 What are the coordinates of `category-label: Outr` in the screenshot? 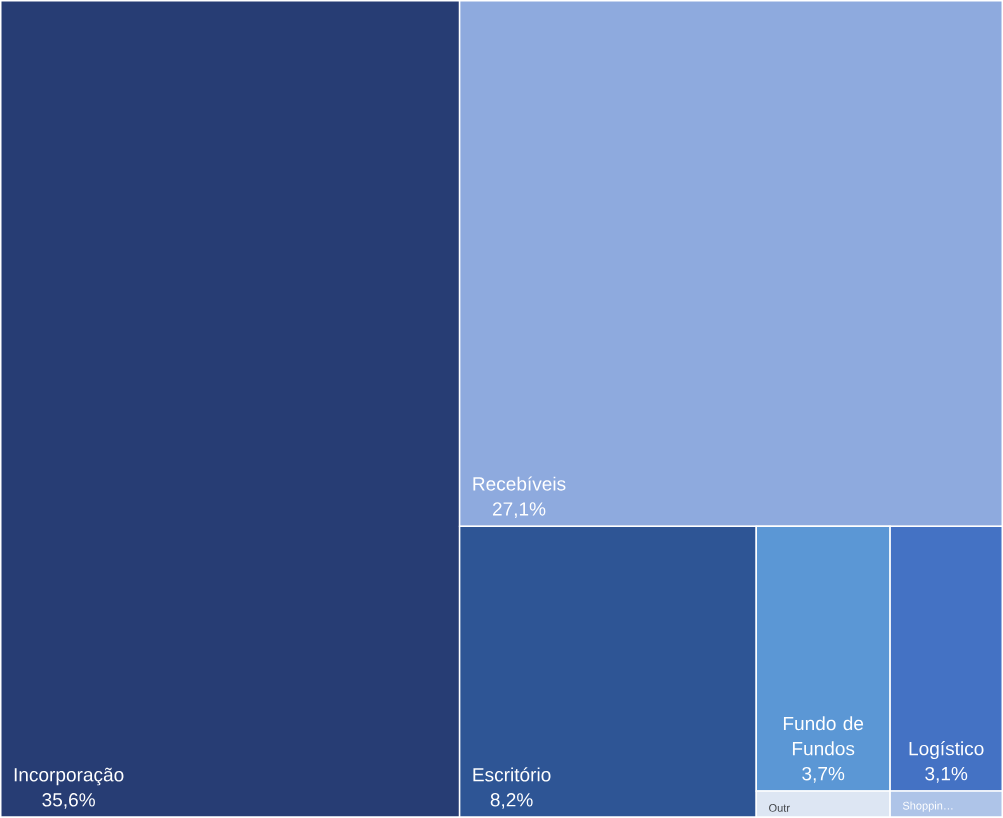 It's located at (779, 808).